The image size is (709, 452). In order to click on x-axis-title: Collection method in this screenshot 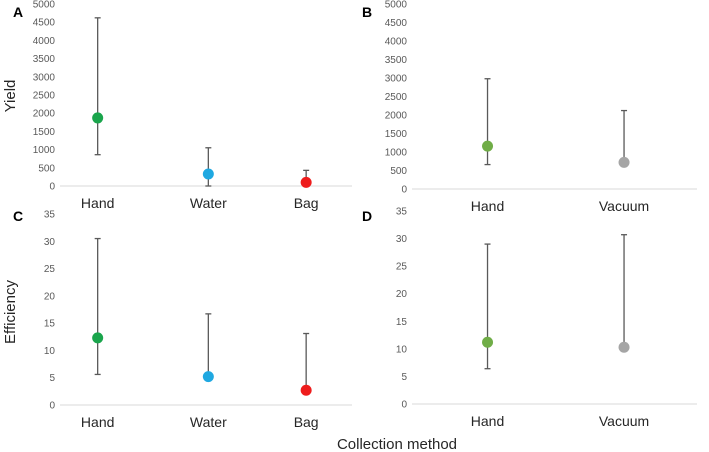, I will do `click(397, 444)`.